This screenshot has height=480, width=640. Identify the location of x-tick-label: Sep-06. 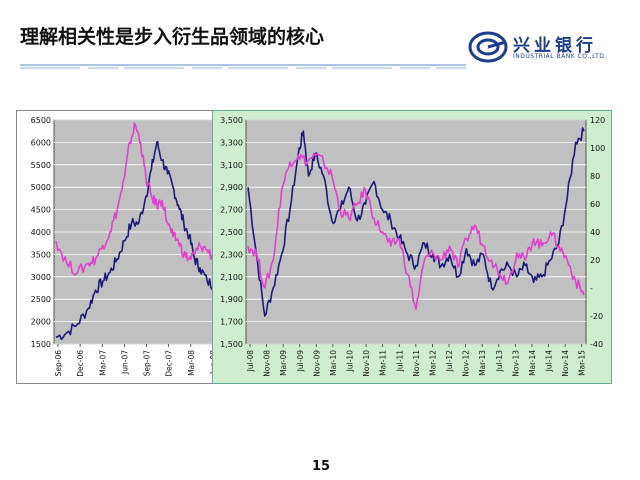
(58, 363).